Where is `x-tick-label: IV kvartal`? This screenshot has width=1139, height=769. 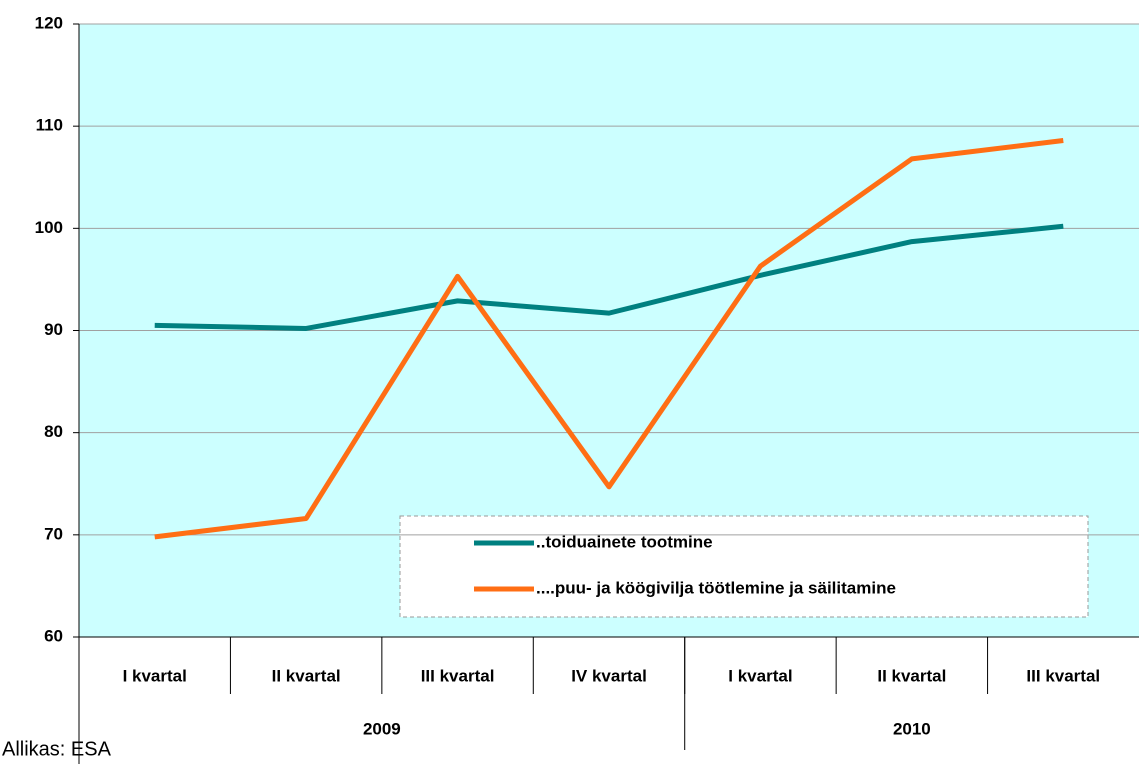 x-tick-label: IV kvartal is located at coordinates (609, 675).